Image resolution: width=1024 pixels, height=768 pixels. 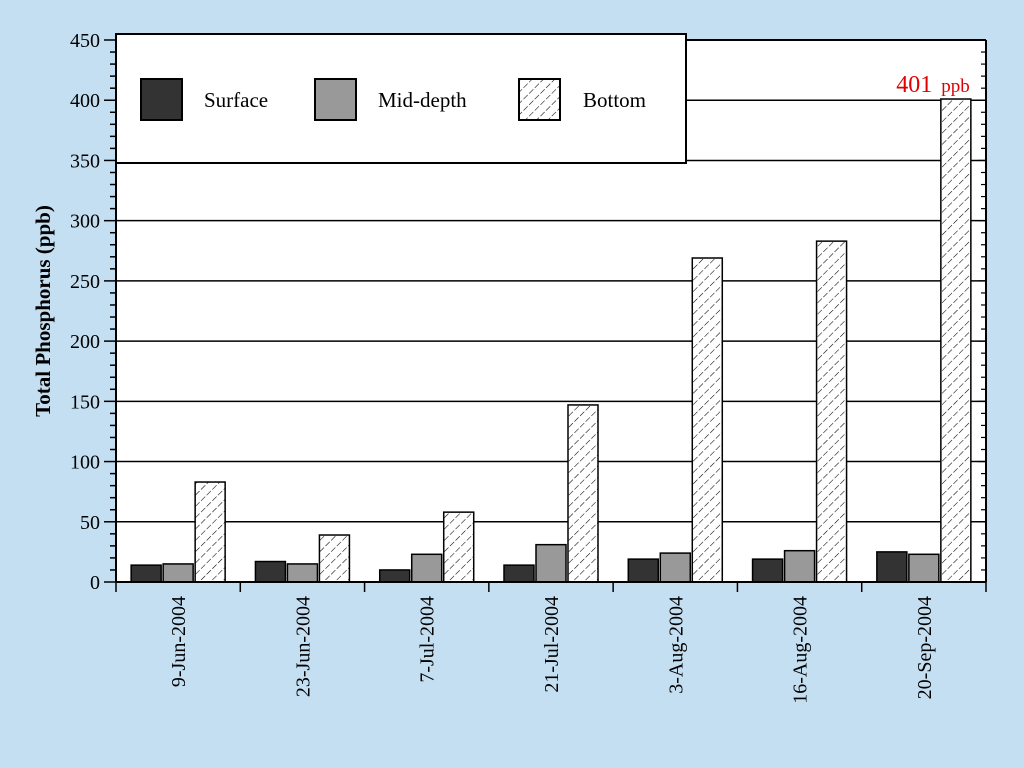 I want to click on y-tick-label: 50, so click(x=90, y=523).